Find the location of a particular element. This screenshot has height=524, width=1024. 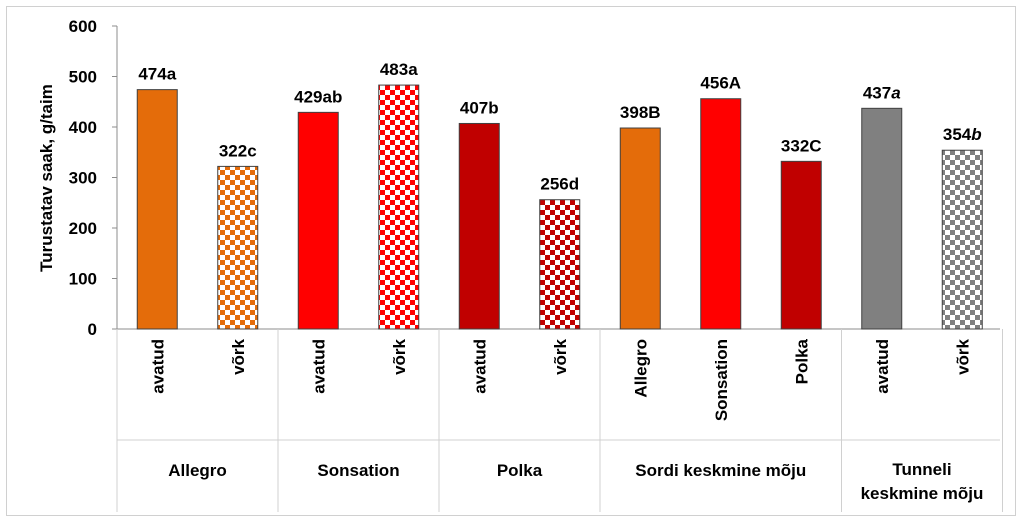

data-label-value: 456 is located at coordinates (714, 83).